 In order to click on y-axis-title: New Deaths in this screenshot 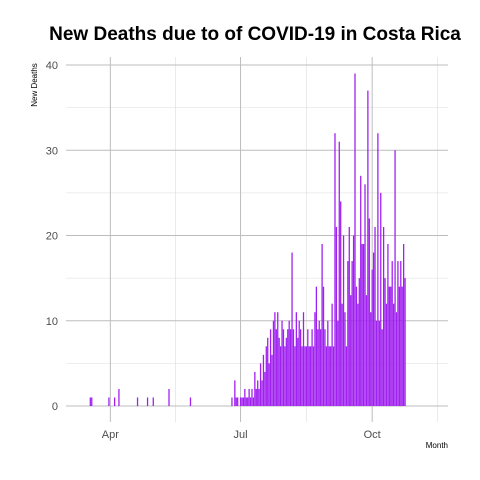, I will do `click(34, 85)`.